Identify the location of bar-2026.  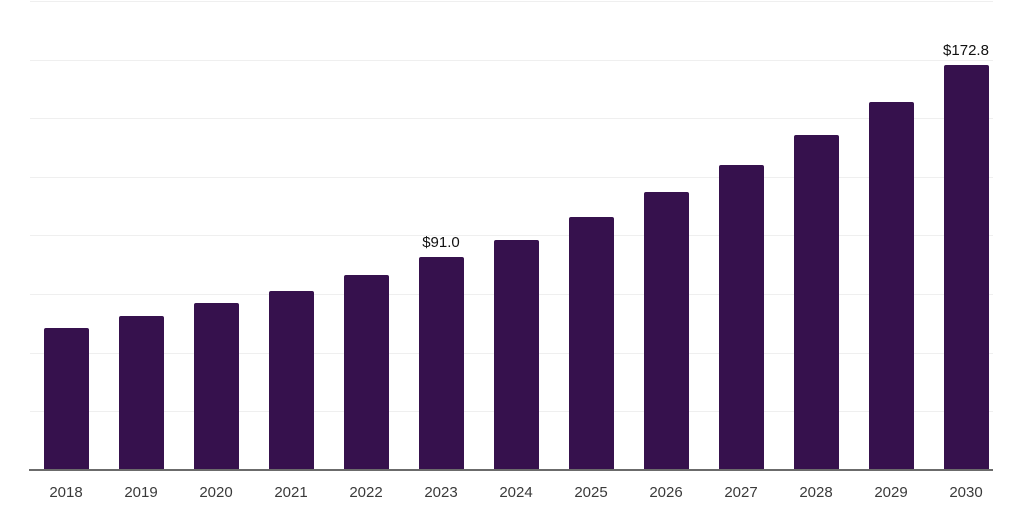
(666, 331).